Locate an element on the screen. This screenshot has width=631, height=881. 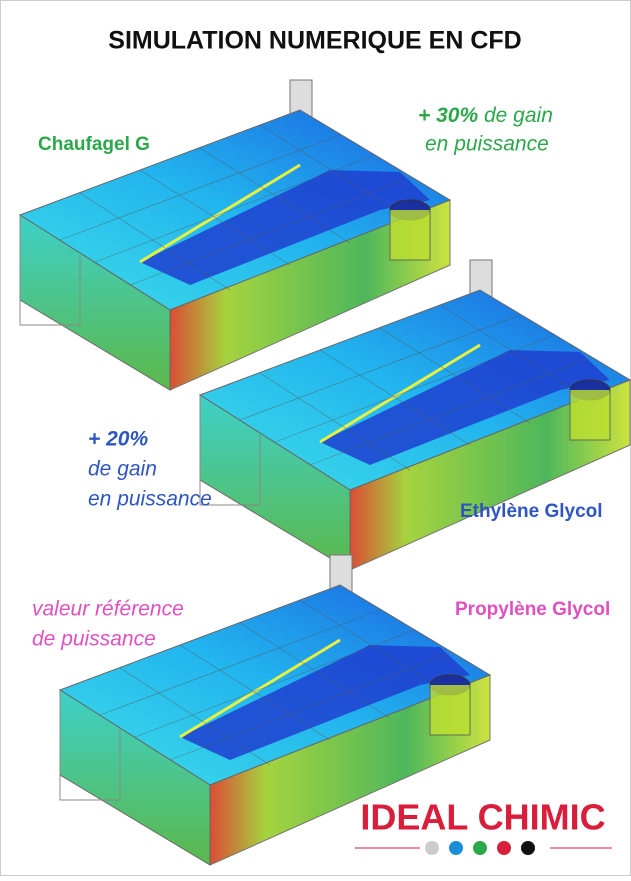
title: SIMULATION NUMERIQUE EN CFD is located at coordinates (314, 41).